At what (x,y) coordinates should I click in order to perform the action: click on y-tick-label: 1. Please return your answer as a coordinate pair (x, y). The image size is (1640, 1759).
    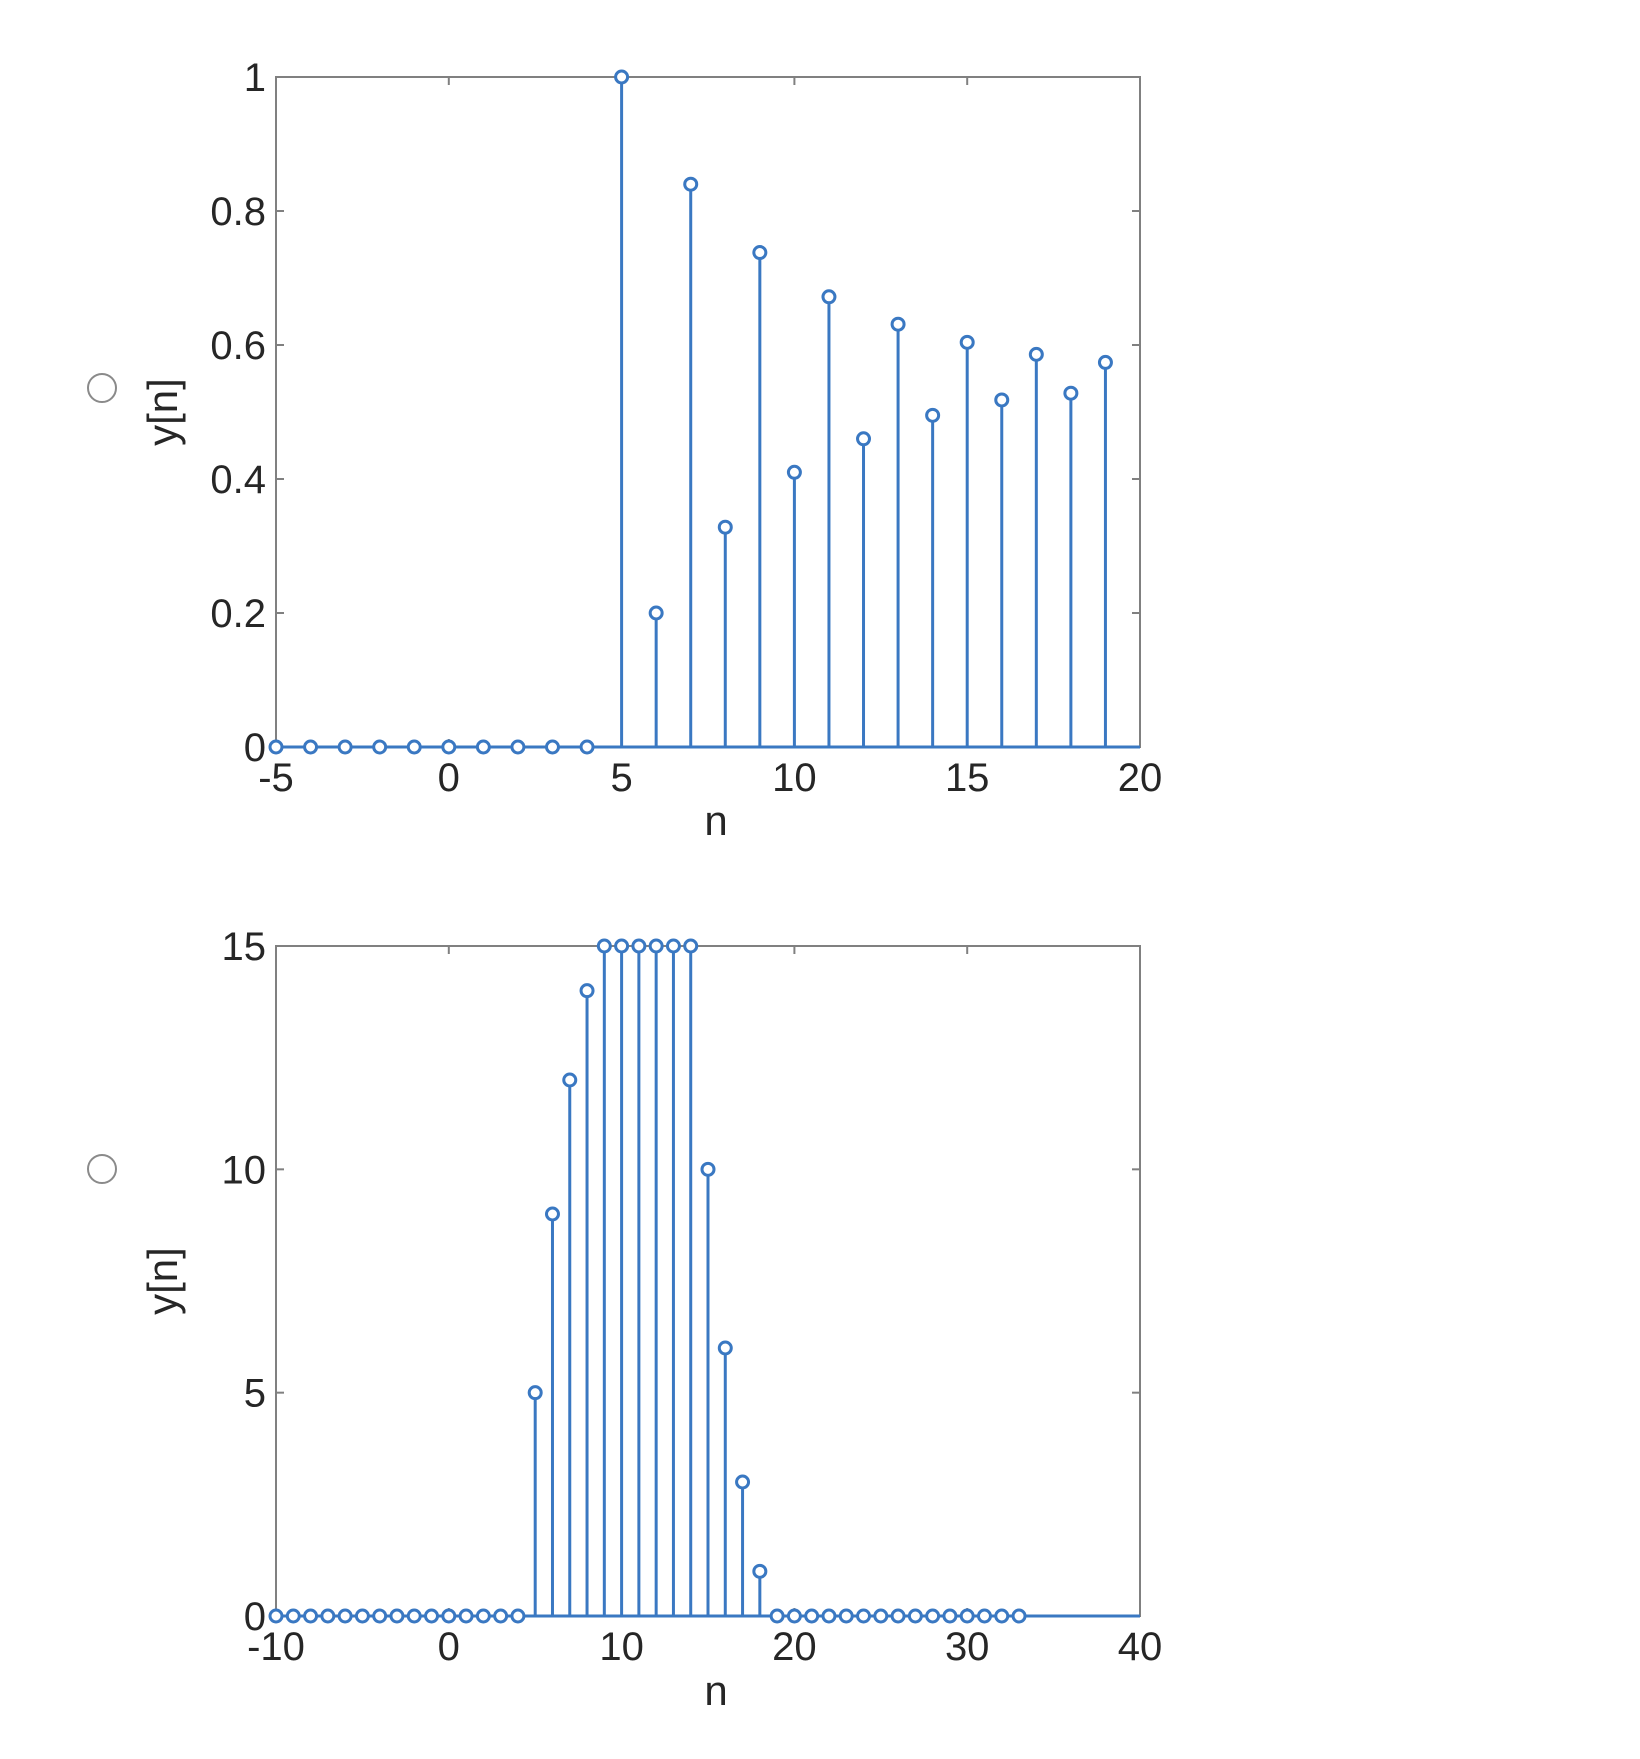
    Looking at the image, I should click on (255, 78).